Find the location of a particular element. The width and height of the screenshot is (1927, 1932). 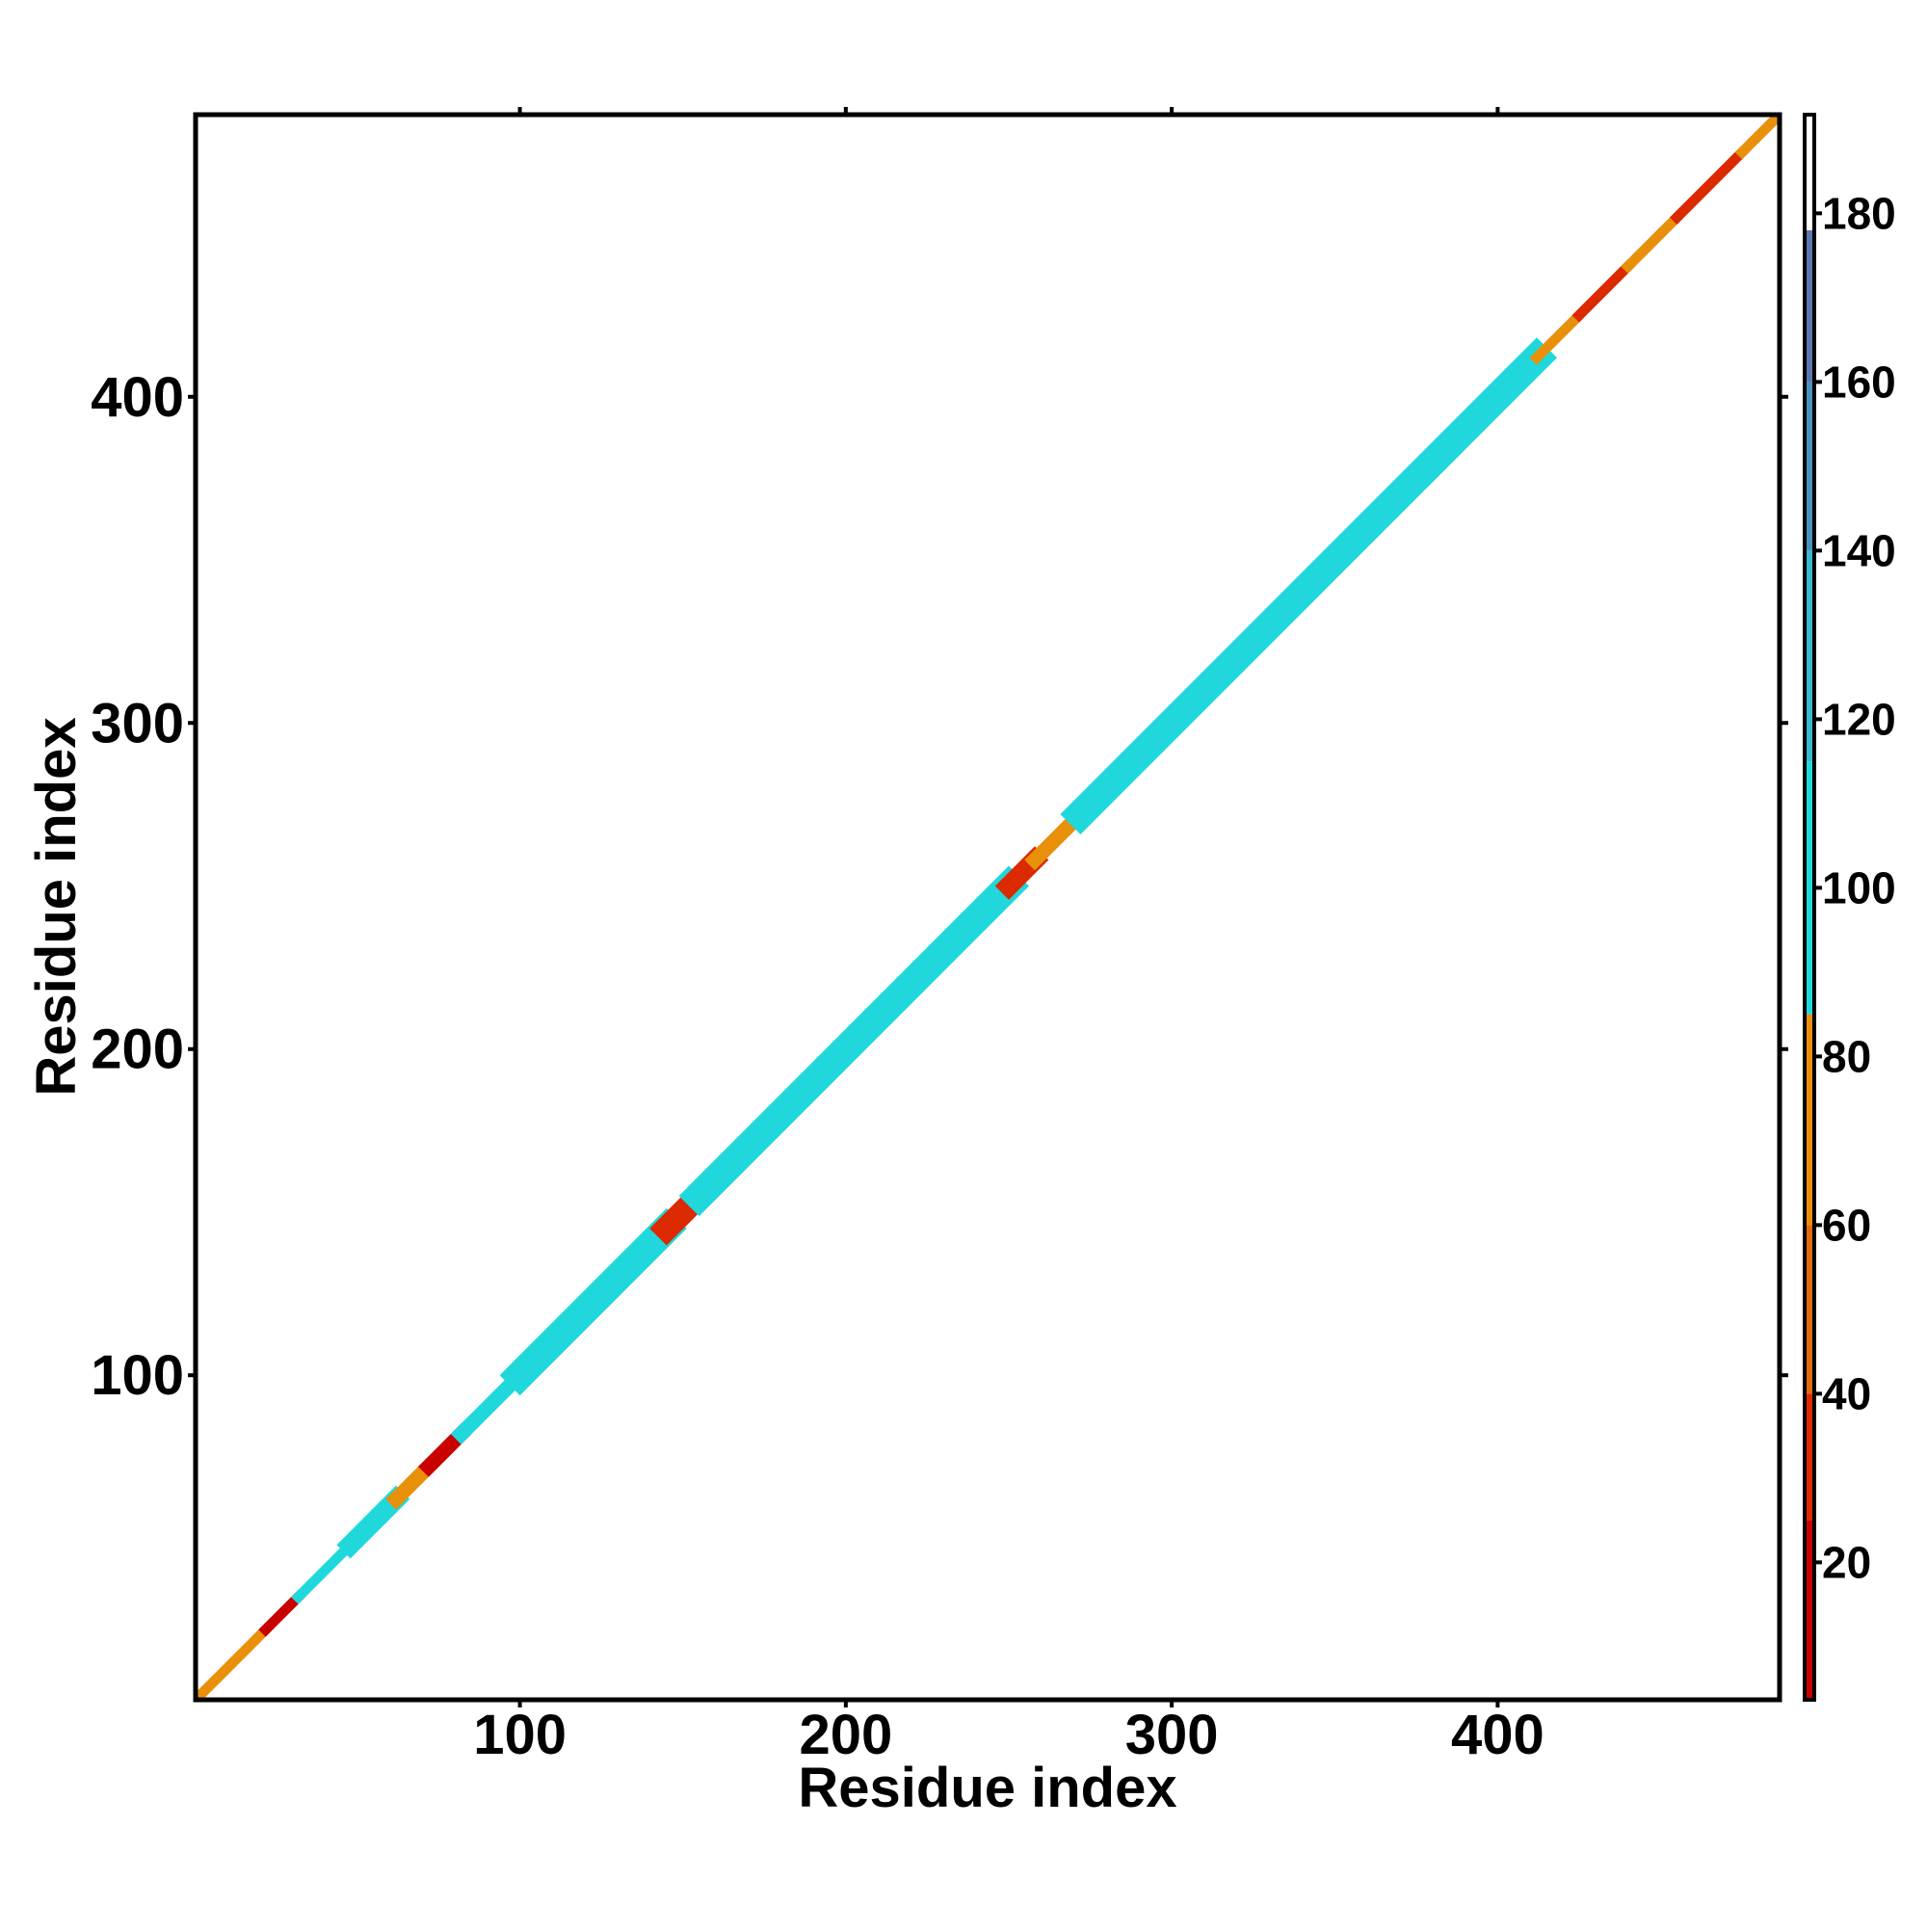

x-tick-label: 400 is located at coordinates (1497, 1735).